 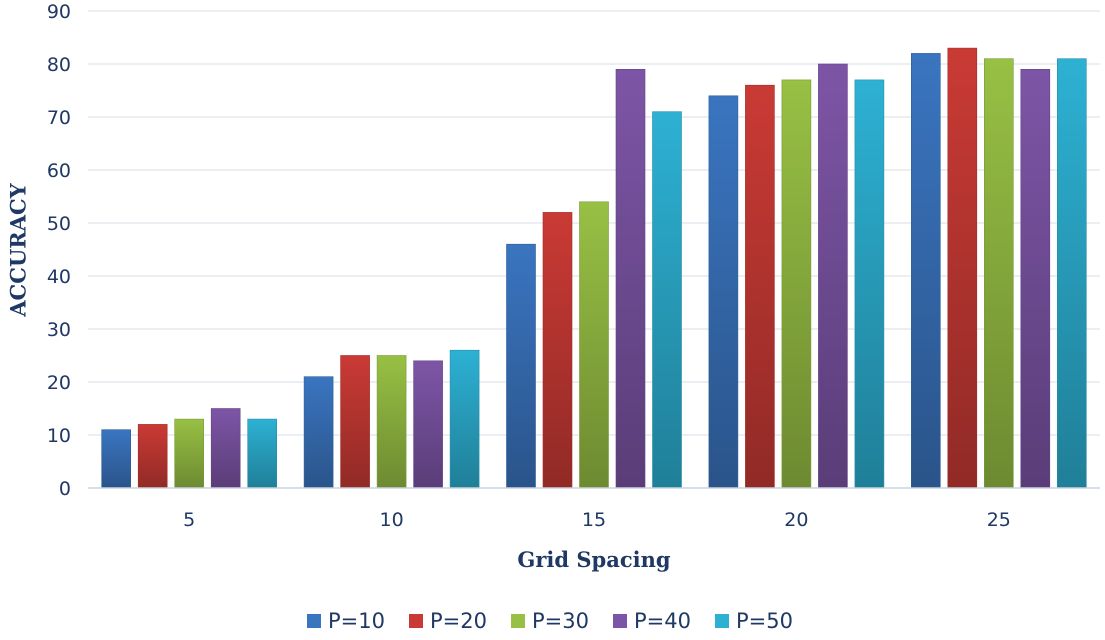 I want to click on legend-item: P=40, so click(x=652, y=621).